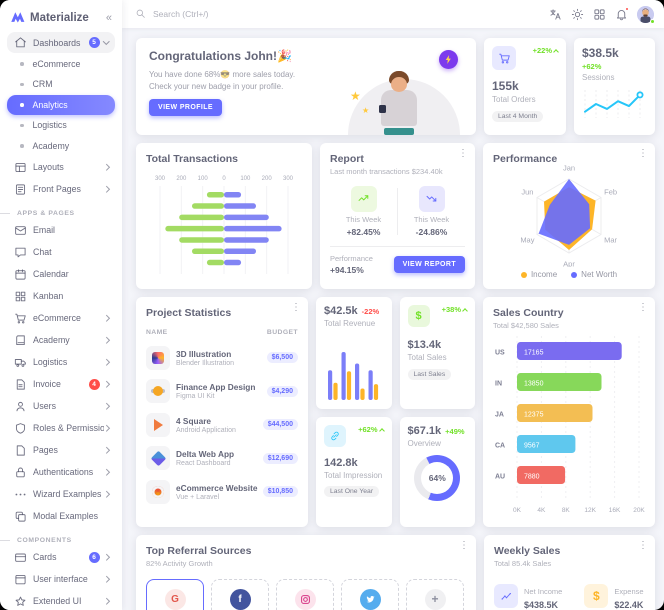 Image resolution: width=664 pixels, height=610 pixels. What do you see at coordinates (61, 450) in the screenshot?
I see `sidebar-item-pages: Pages` at bounding box center [61, 450].